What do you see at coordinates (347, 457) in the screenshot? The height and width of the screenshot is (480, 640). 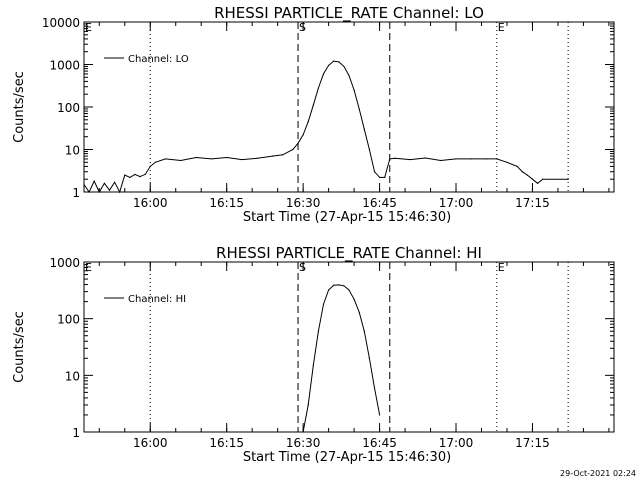 I see `x-axis-label: Start Time (27-Apr-15 15:46:30)` at bounding box center [347, 457].